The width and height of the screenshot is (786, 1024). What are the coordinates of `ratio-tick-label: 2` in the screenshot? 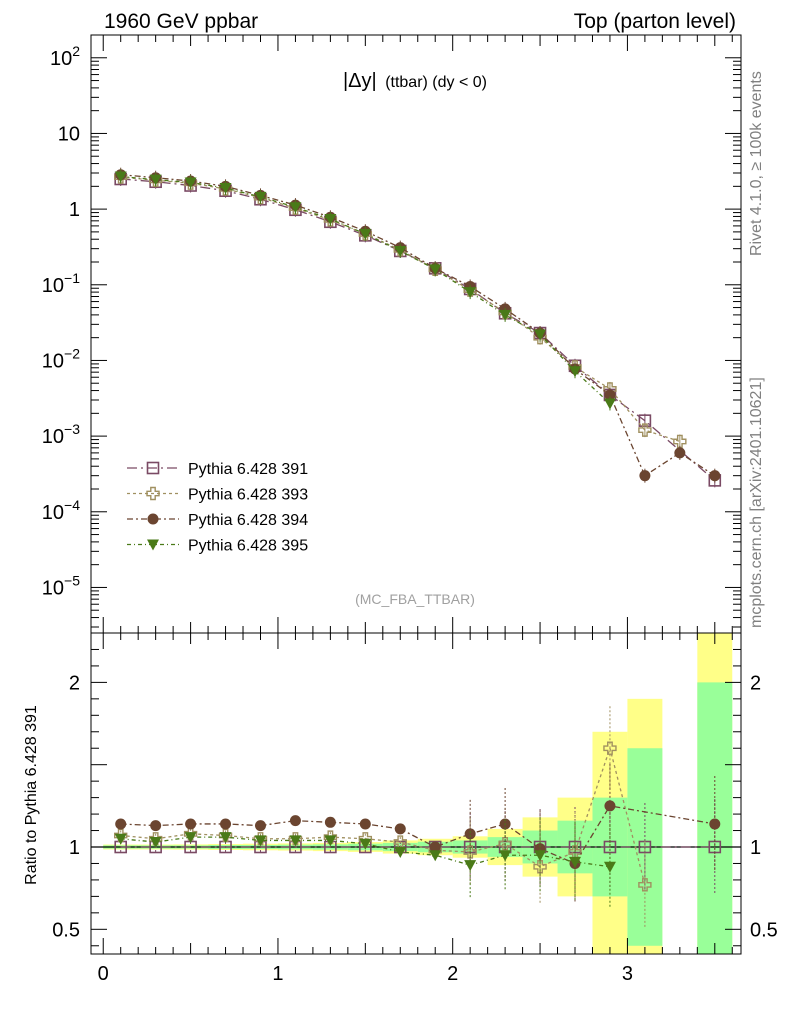 It's located at (74, 683).